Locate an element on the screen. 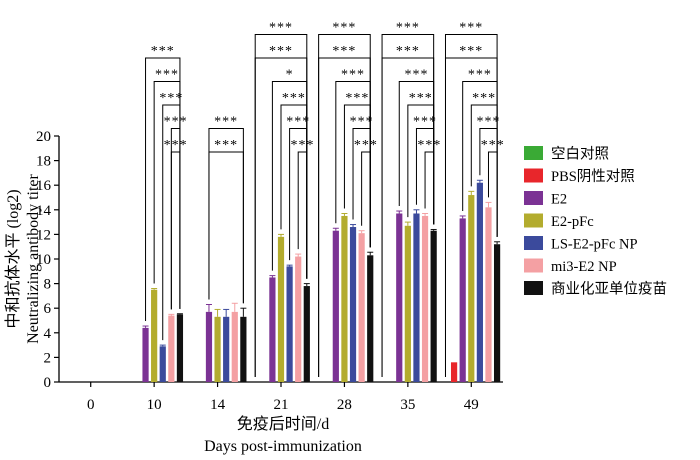 The height and width of the screenshot is (460, 700). y-tick-label: 16 is located at coordinates (44, 186).